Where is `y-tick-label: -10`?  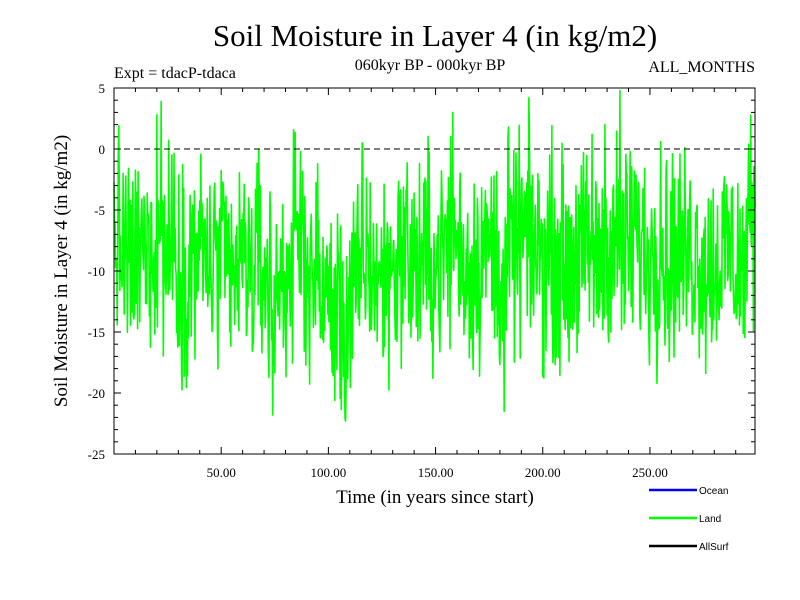 y-tick-label: -10 is located at coordinates (96, 271).